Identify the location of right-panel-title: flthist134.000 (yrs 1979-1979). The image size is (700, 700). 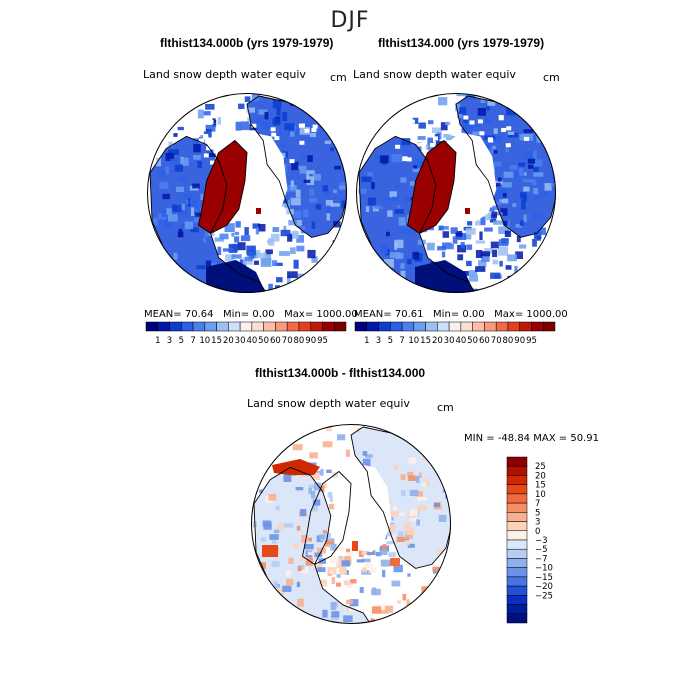
(461, 43).